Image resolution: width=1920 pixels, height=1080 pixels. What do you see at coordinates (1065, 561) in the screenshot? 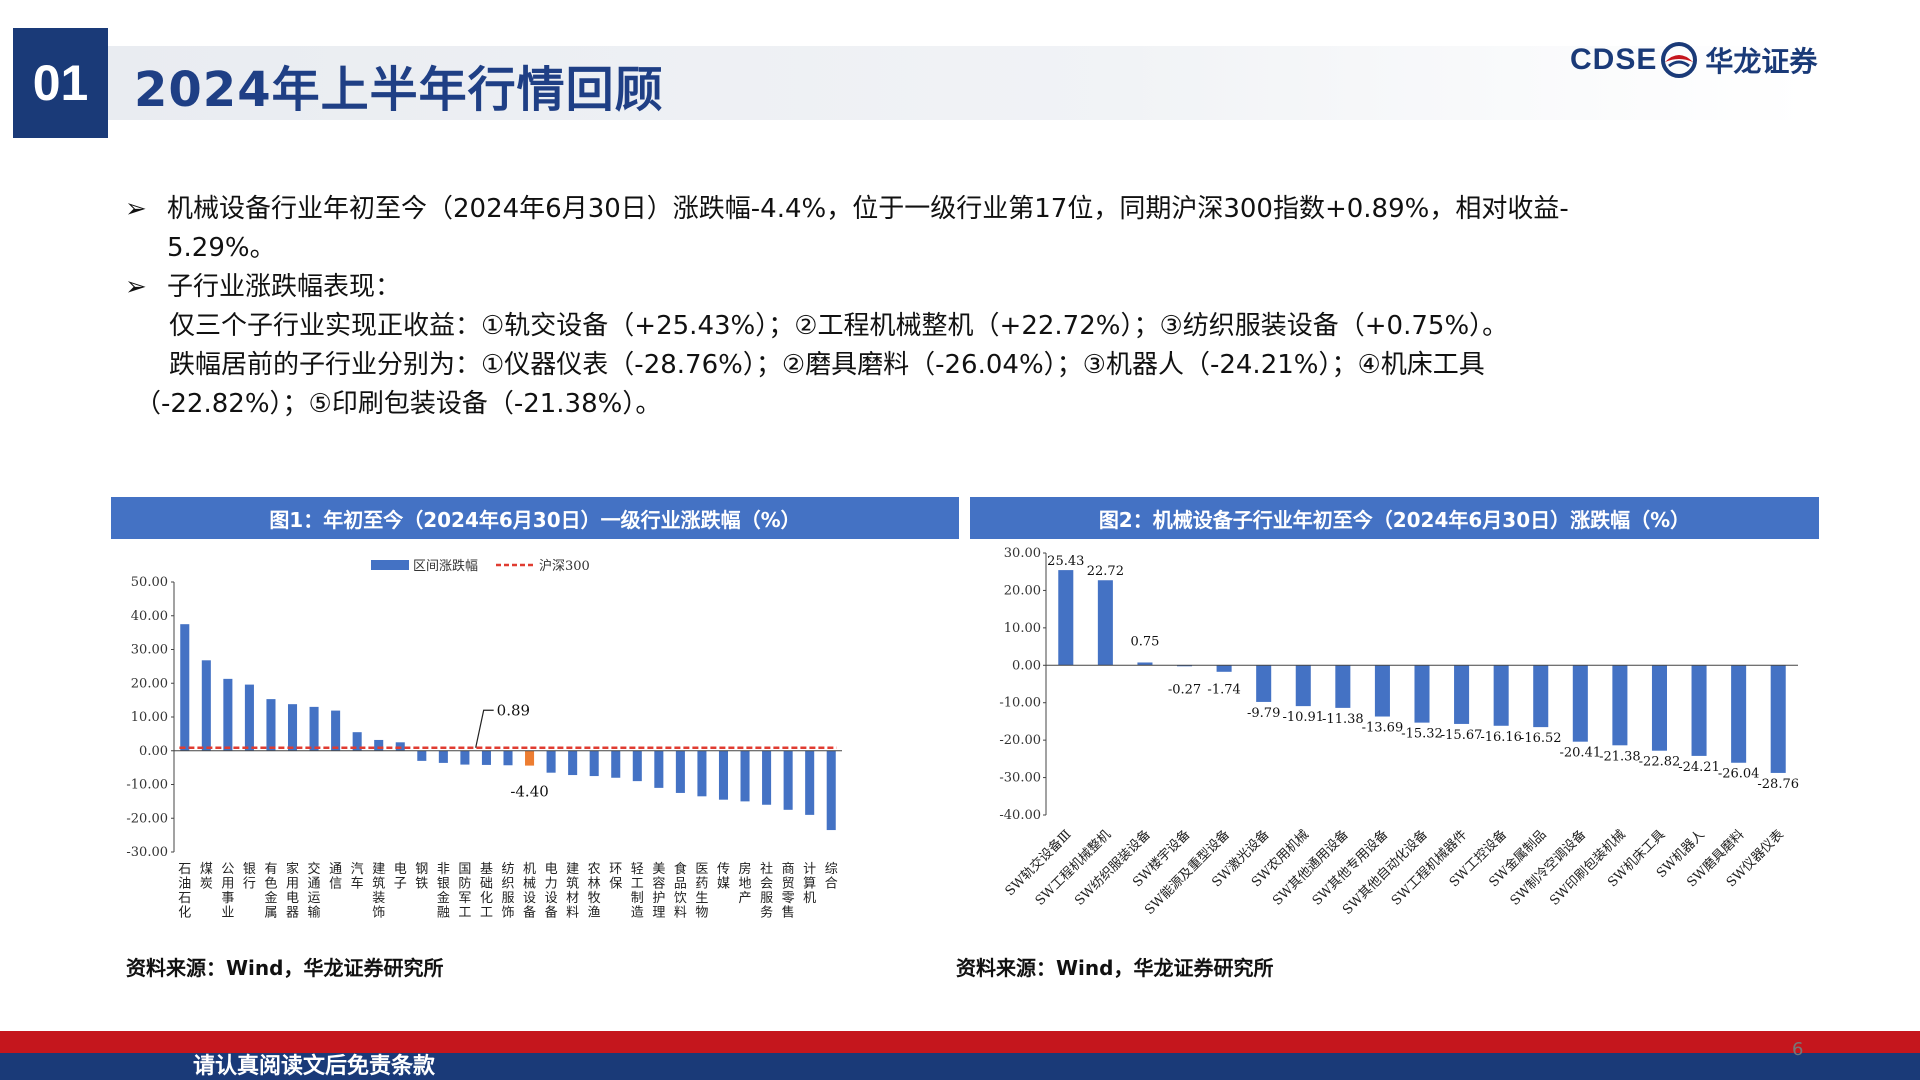
I see `data-label: 25.43` at bounding box center [1065, 561].